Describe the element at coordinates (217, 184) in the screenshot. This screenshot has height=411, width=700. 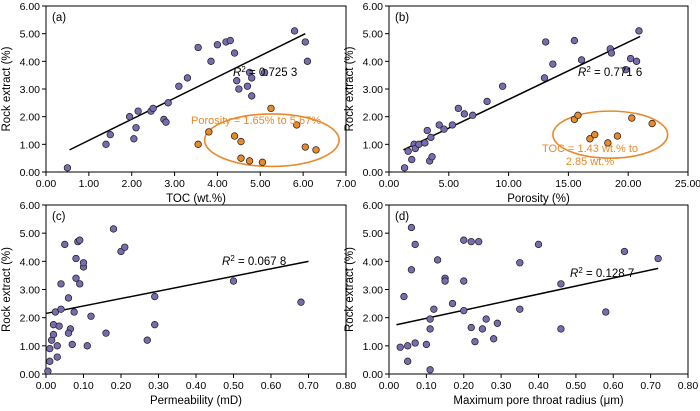
I see `x-tick-label: 4.00` at that location.